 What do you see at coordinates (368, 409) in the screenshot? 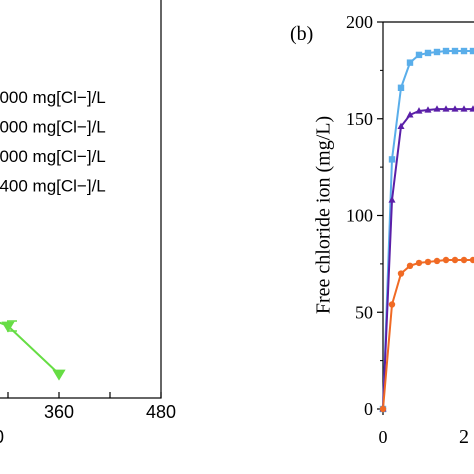
I see `panel-b-y-tick-label: 0` at bounding box center [368, 409].